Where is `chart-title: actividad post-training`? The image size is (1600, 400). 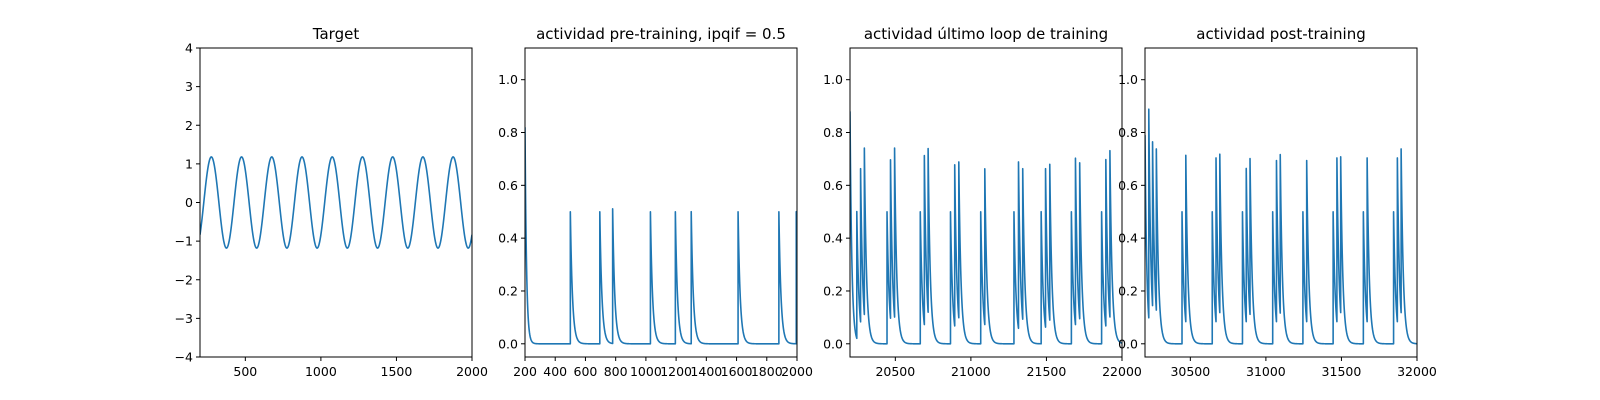 chart-title: actividad post-training is located at coordinates (1280, 34).